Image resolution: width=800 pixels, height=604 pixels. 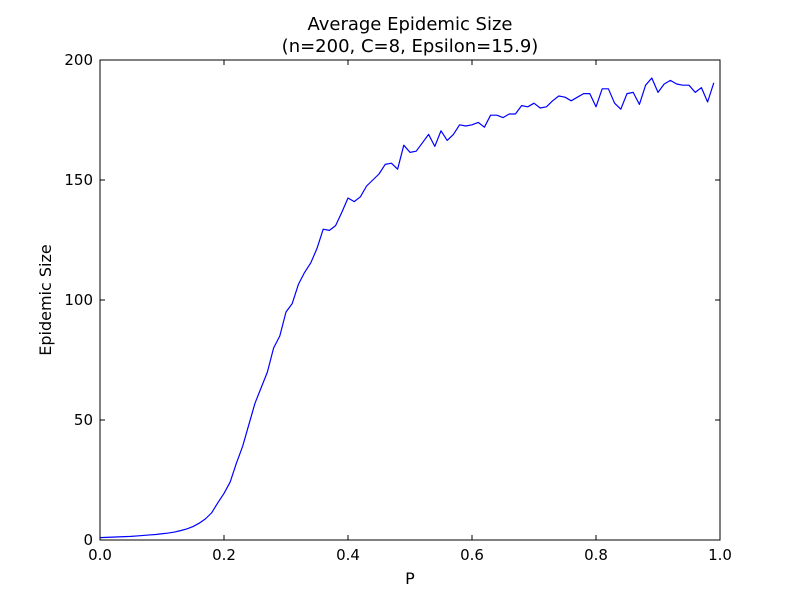 What do you see at coordinates (224, 555) in the screenshot?
I see `x-tick-label: 0.2` at bounding box center [224, 555].